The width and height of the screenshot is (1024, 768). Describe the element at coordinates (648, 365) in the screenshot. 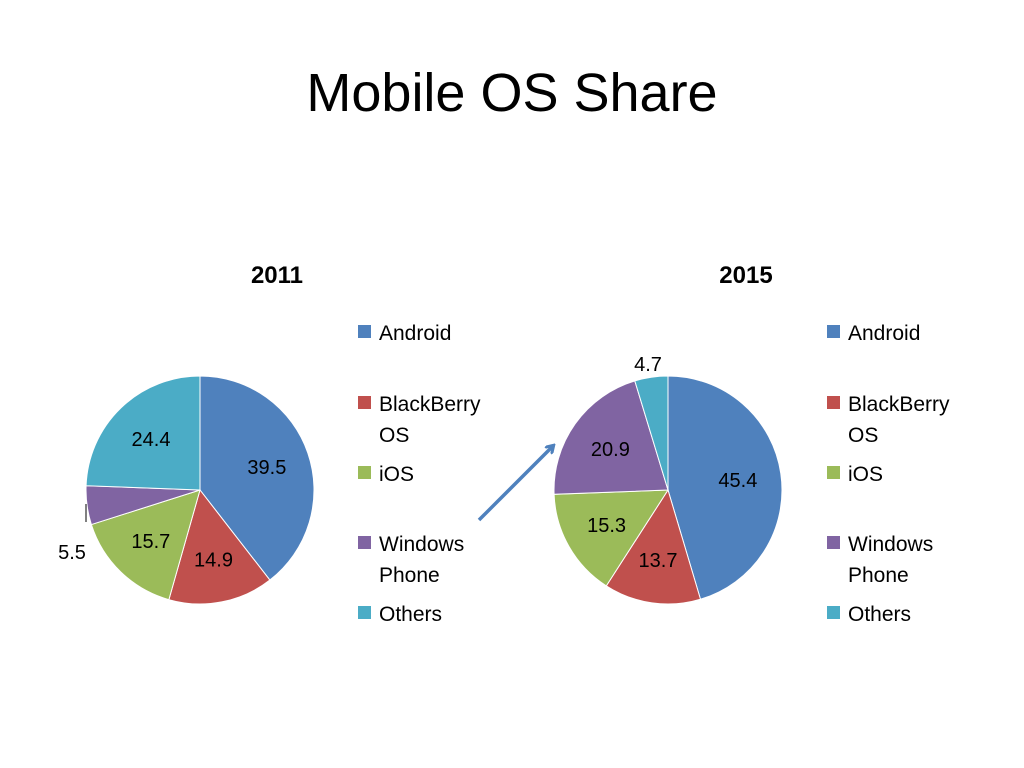

I see `data-label: 4.7` at that location.